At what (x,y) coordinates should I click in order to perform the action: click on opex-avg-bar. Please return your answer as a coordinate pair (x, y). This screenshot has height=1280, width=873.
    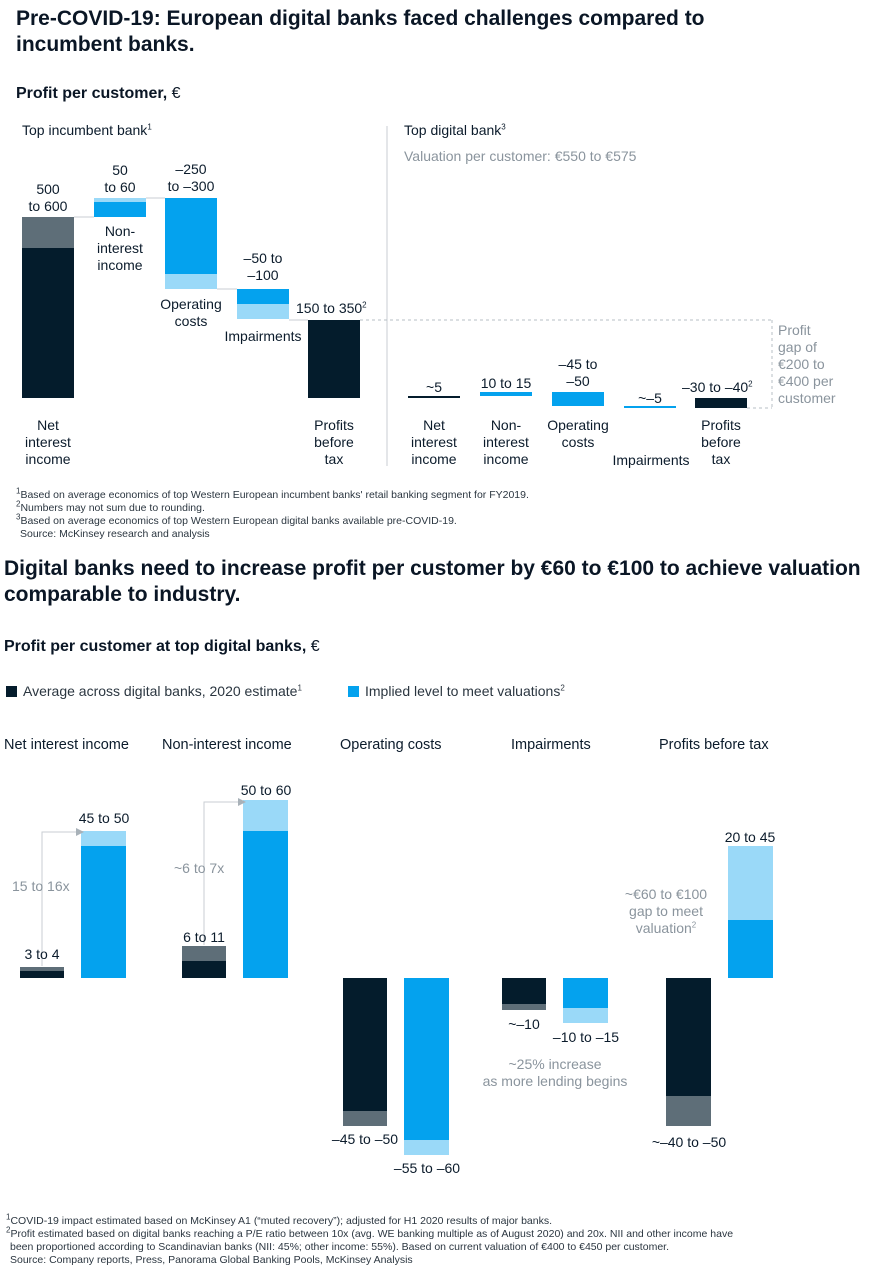
    Looking at the image, I should click on (365, 1044).